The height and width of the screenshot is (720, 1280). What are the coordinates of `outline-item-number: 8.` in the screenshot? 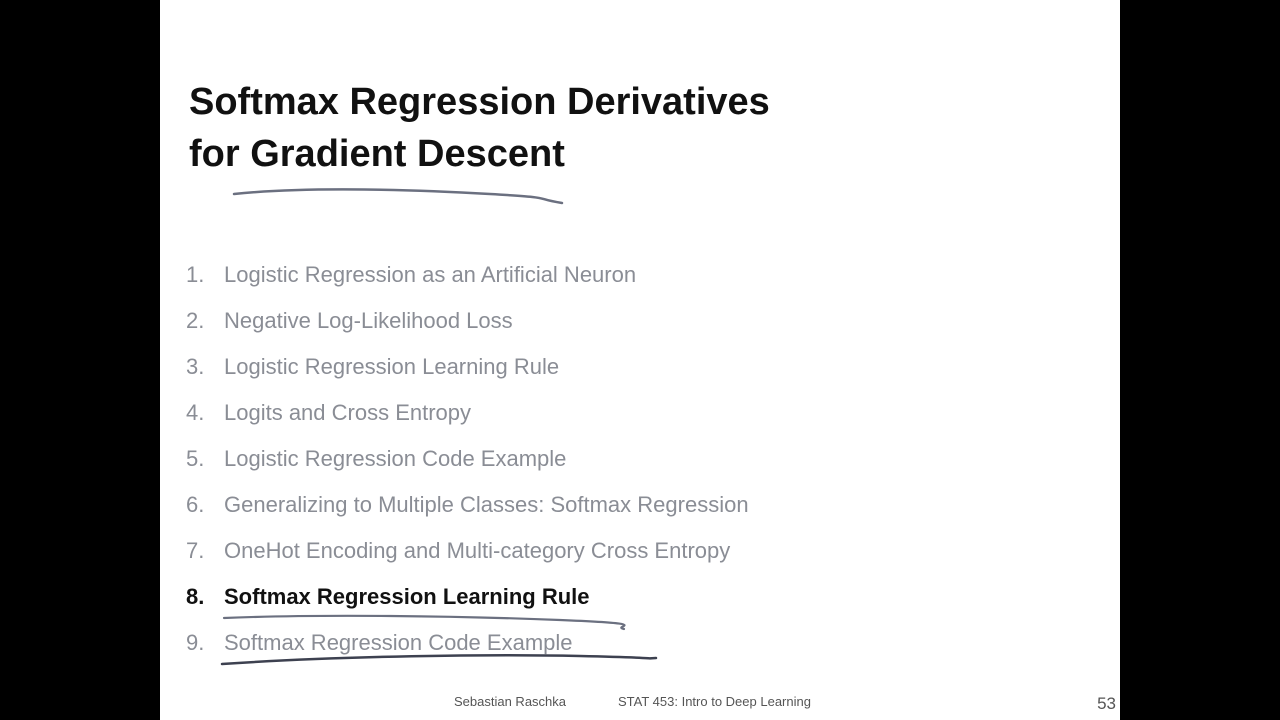 It's located at (195, 596).